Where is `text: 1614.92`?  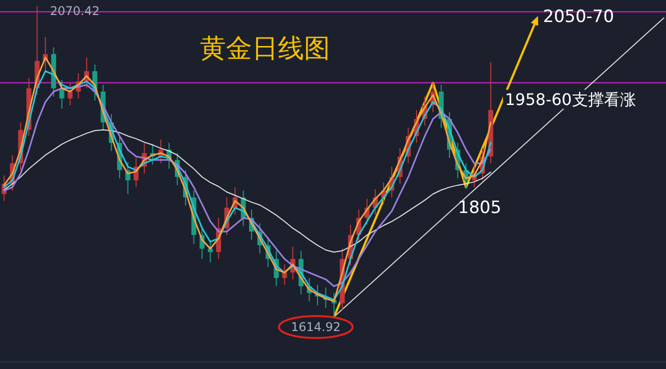
text: 1614.92 is located at coordinates (316, 327).